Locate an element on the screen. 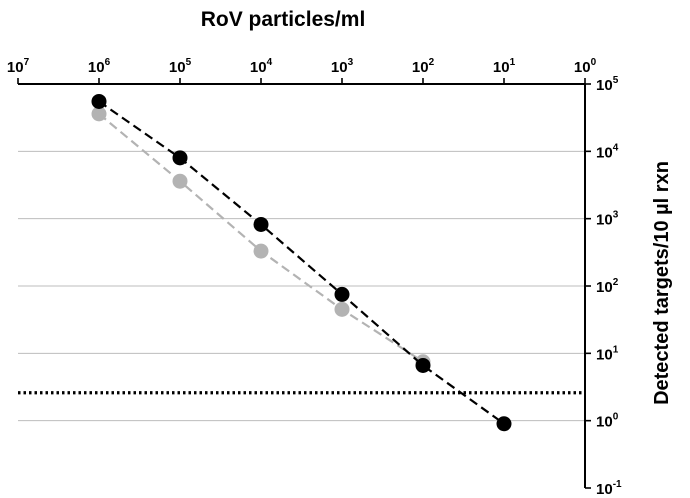 Image resolution: width=690 pixels, height=498 pixels. x-tick-label: 10⁰ is located at coordinates (585, 66).